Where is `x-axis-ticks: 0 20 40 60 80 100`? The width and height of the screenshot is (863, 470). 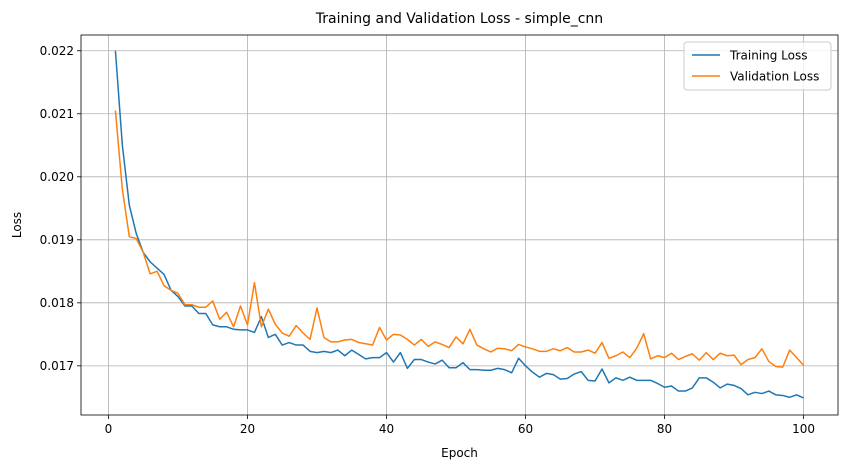 x-axis-ticks: 0 20 40 60 80 100 is located at coordinates (460, 425).